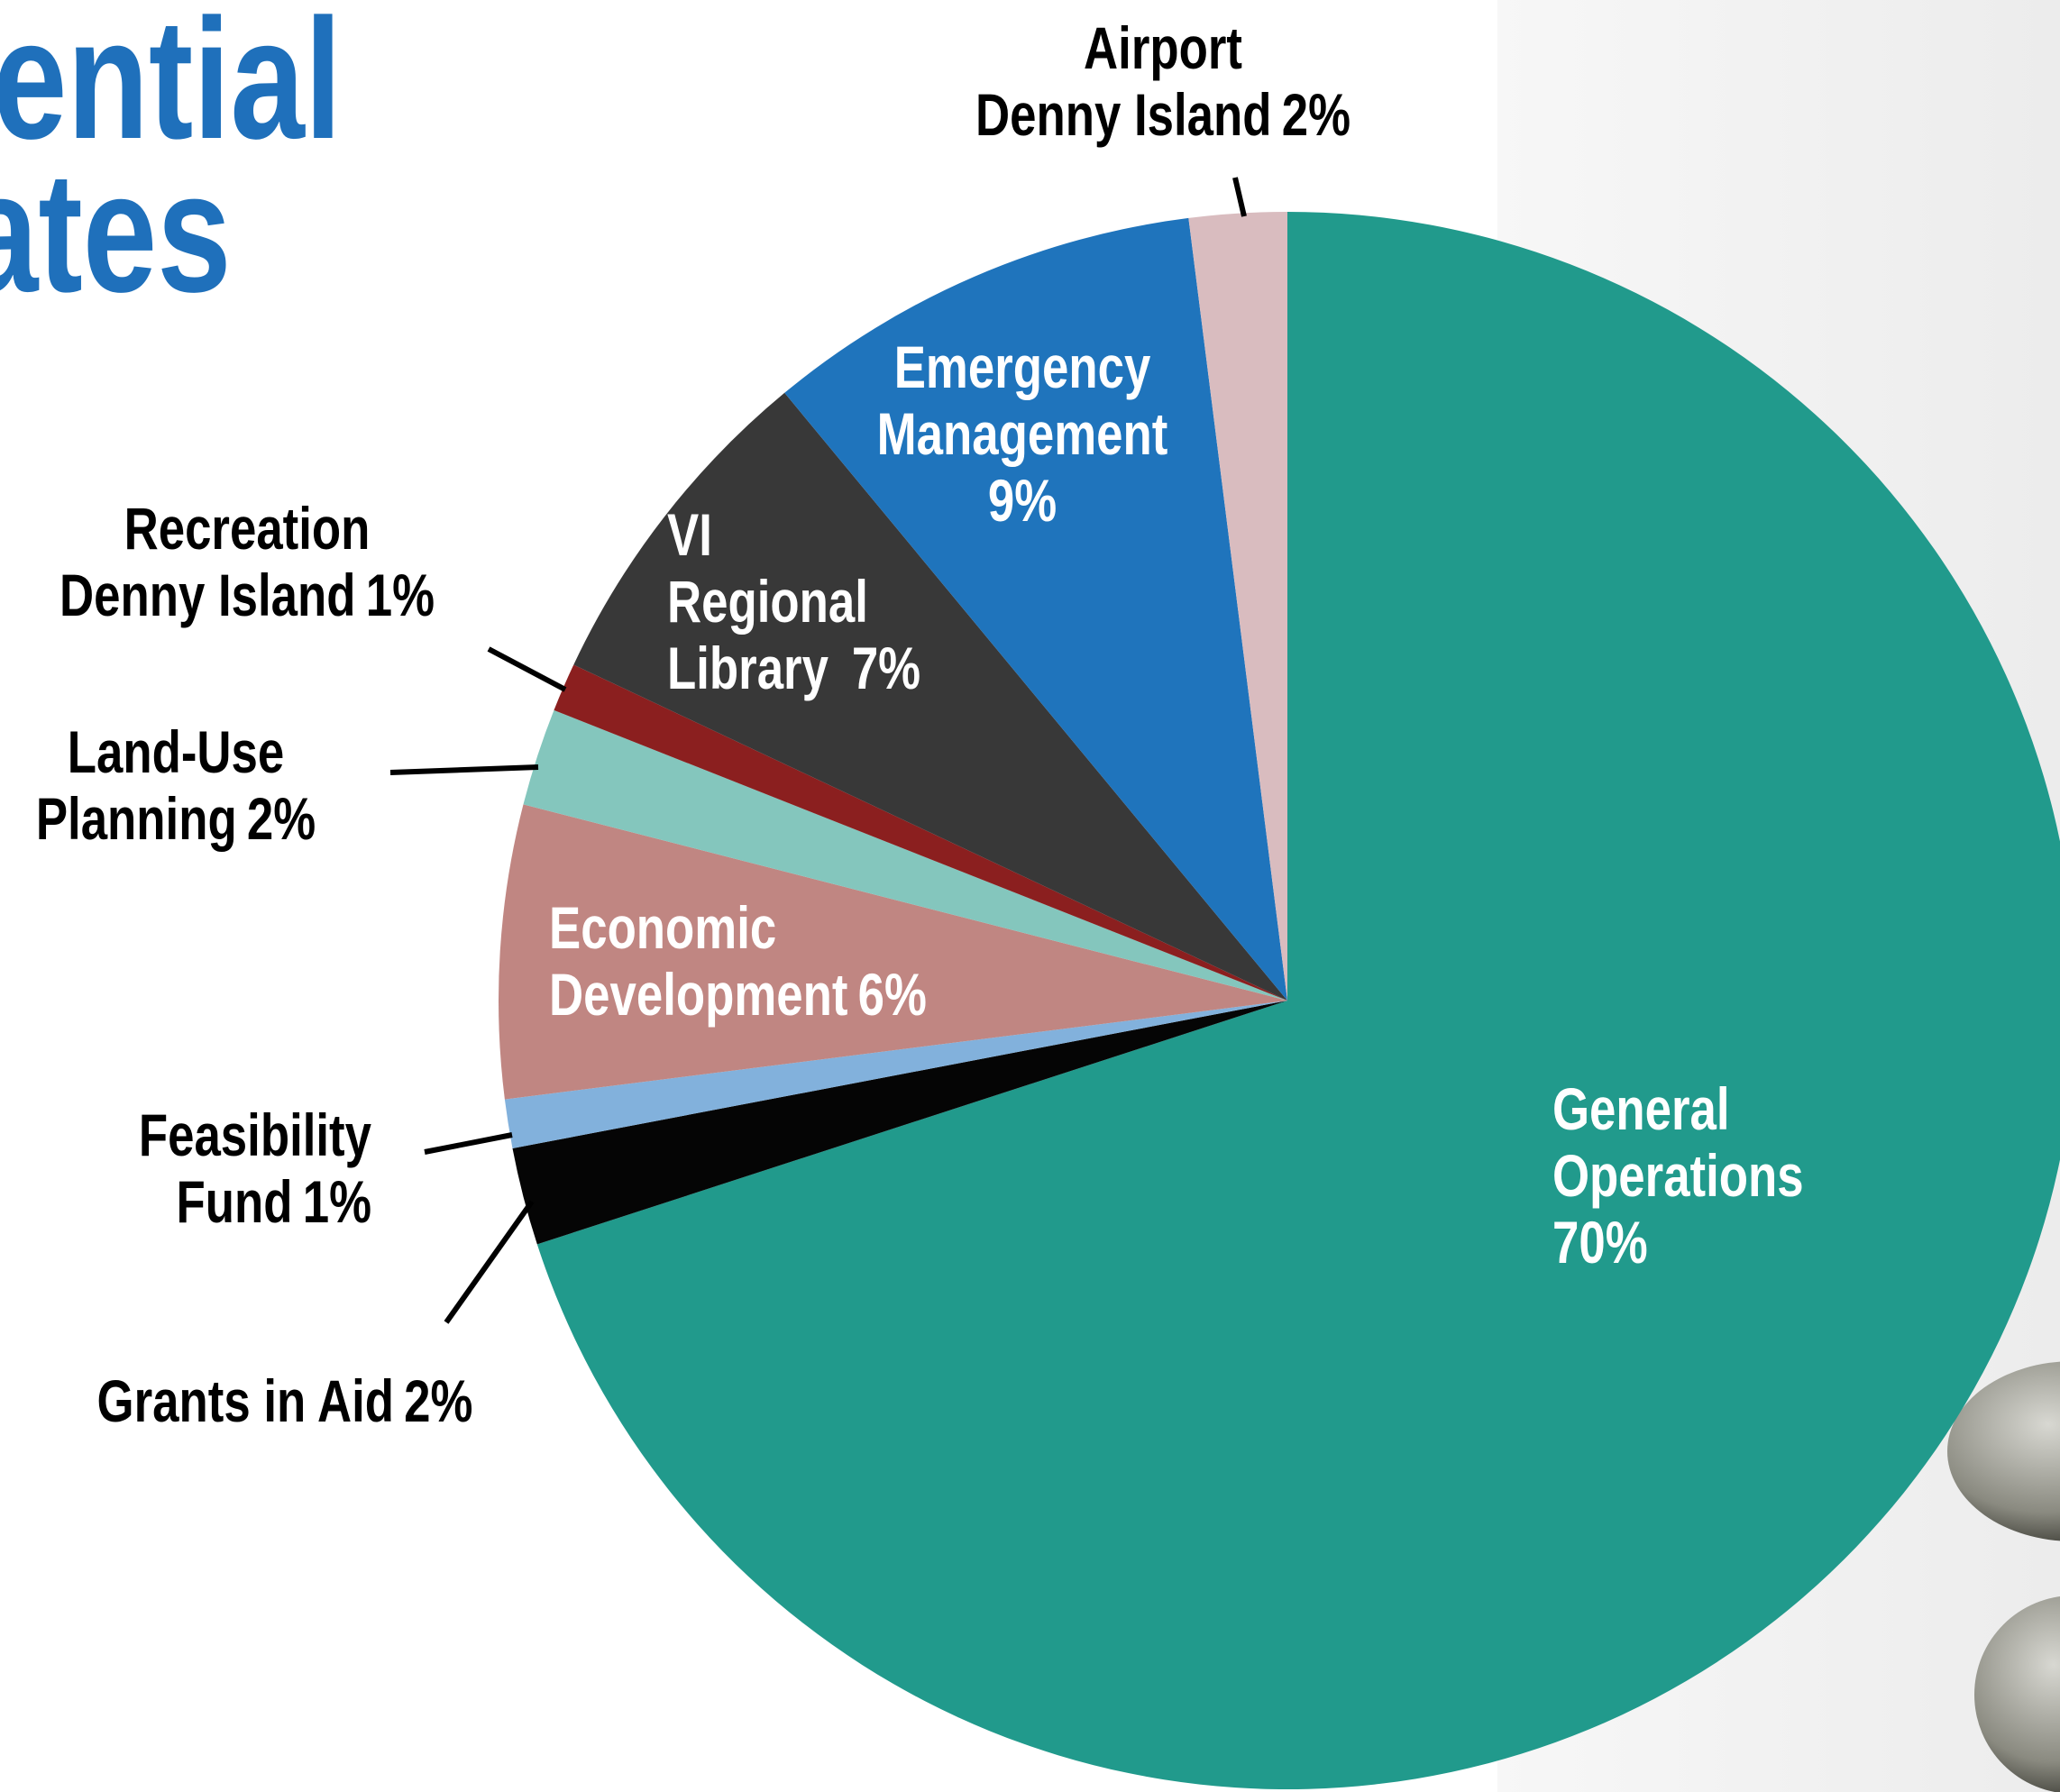 The width and height of the screenshot is (2060, 1792). I want to click on slice-label-line: Library 7%, so click(793, 668).